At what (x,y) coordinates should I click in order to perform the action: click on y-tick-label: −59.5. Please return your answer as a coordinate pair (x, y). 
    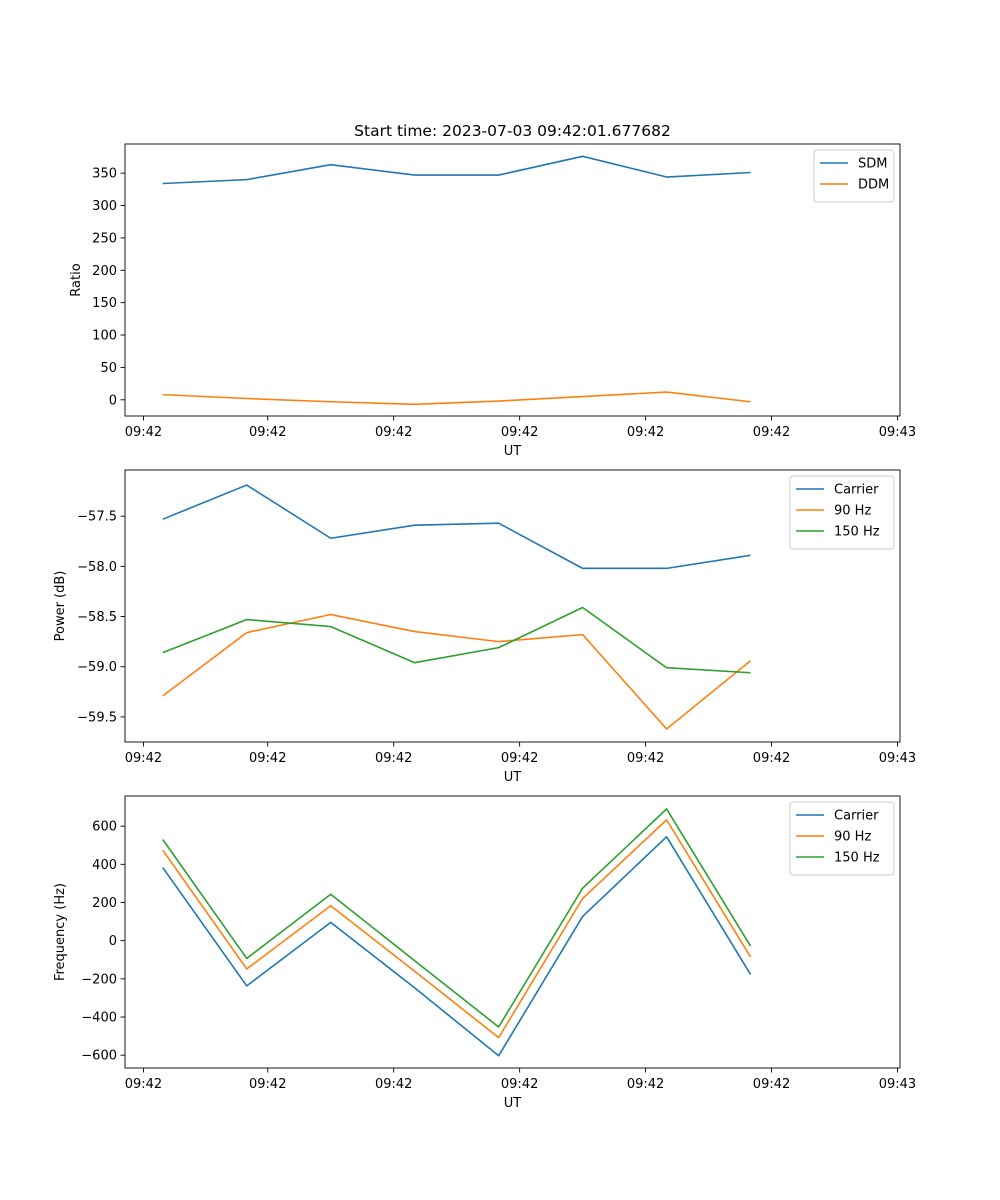
    Looking at the image, I should click on (97, 717).